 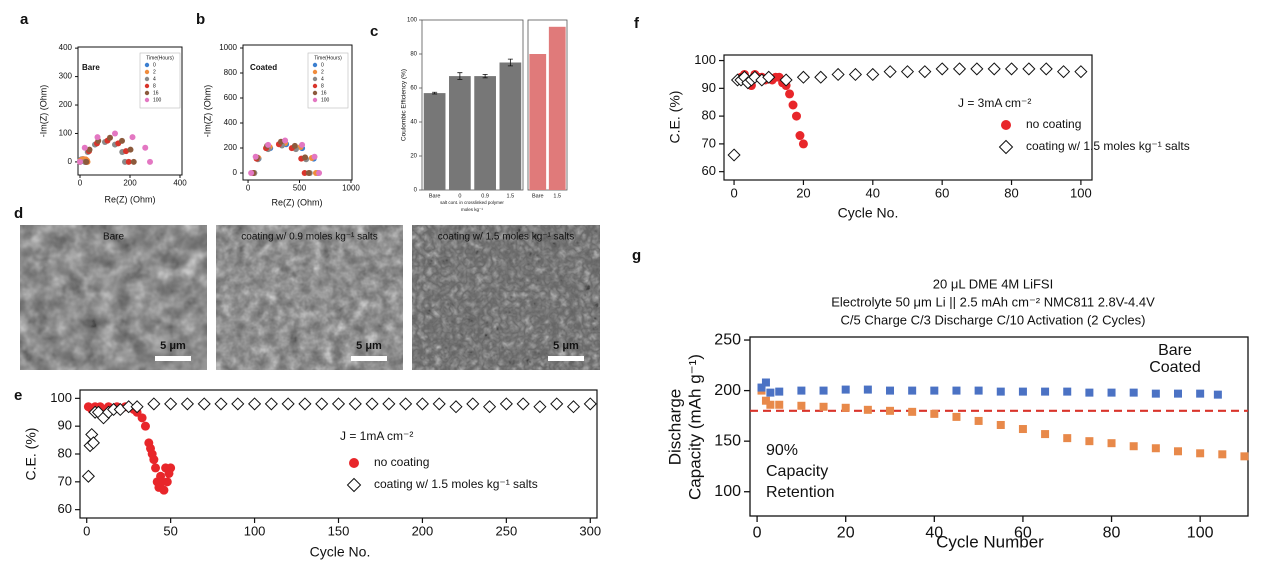 What do you see at coordinates (322, 86) in the screenshot?
I see `legend-label: 8` at bounding box center [322, 86].